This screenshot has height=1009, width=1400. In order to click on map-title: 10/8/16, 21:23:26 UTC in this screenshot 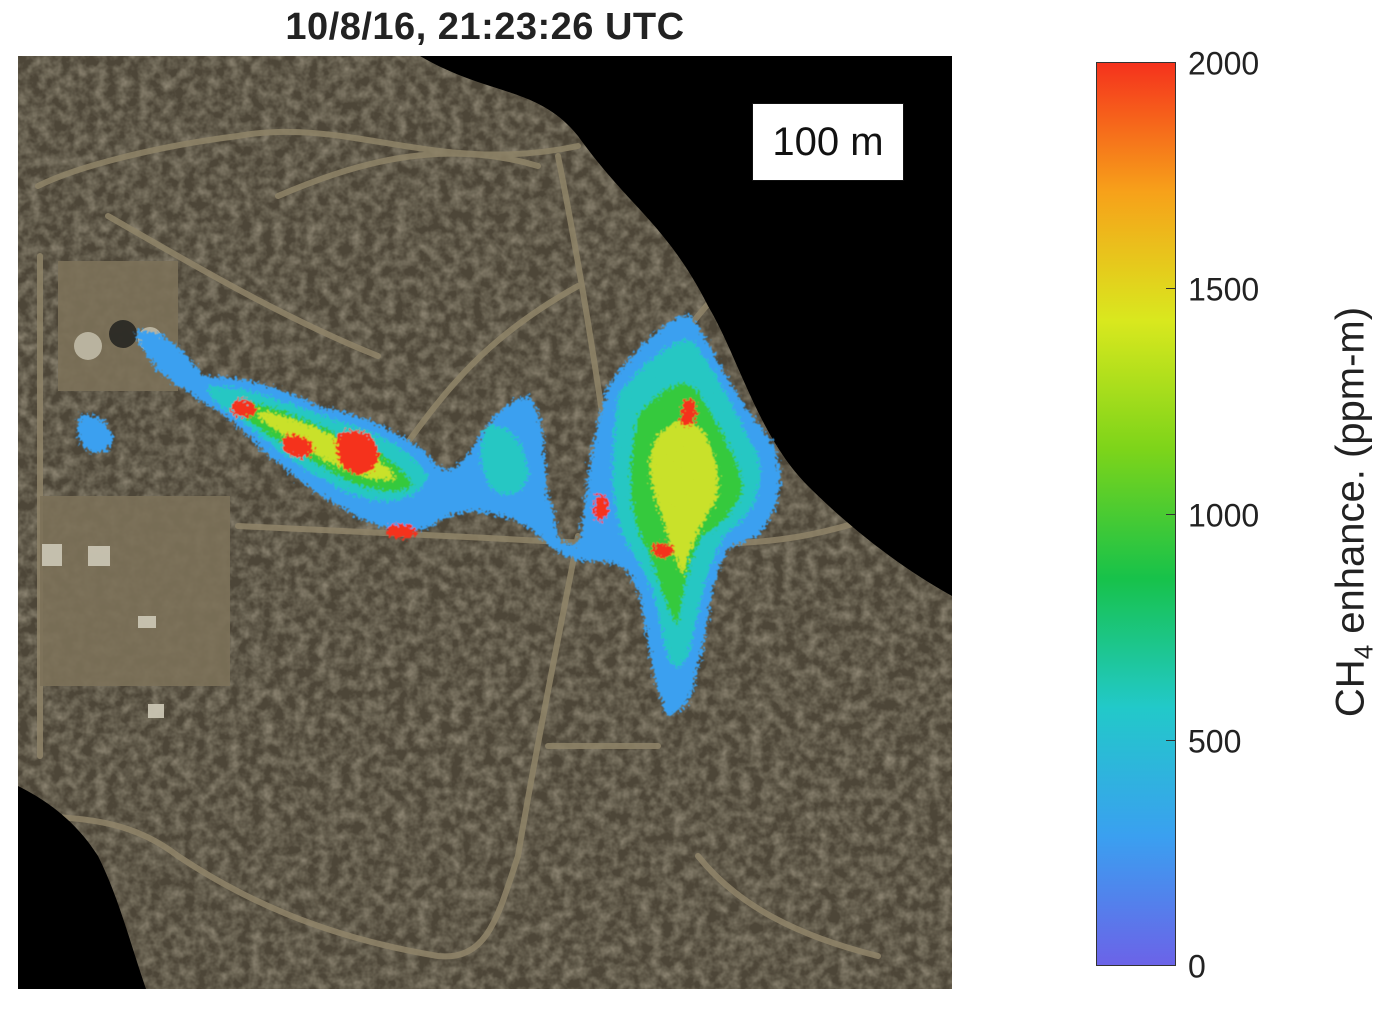, I will do `click(485, 27)`.